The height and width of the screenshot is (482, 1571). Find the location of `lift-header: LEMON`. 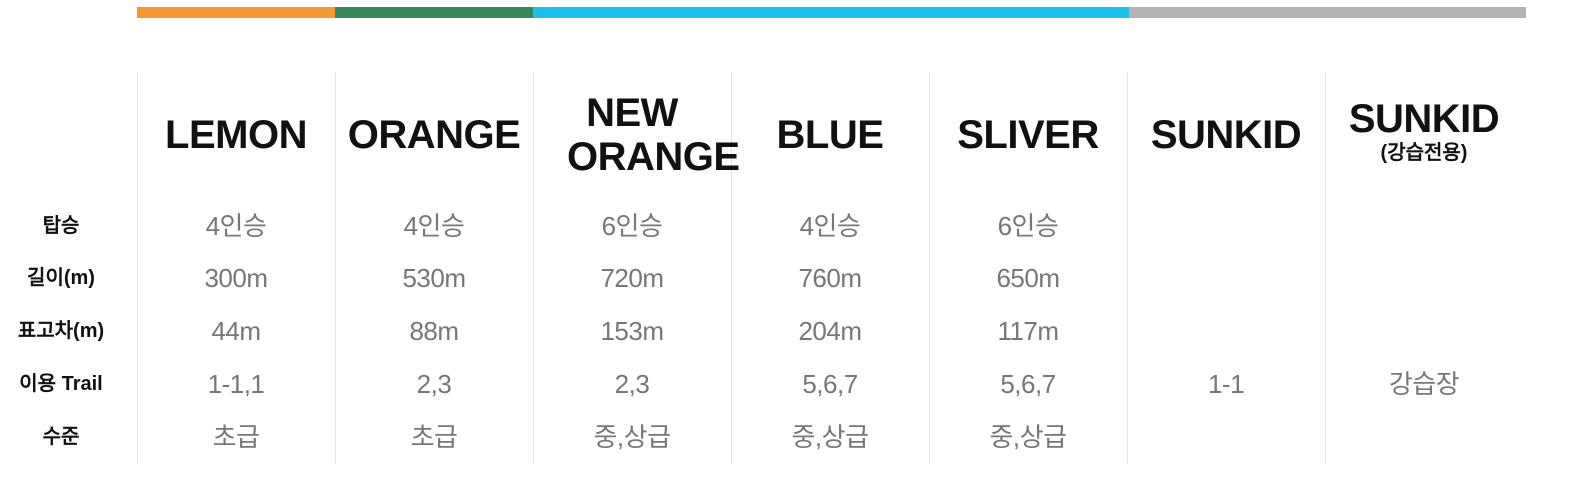

lift-header: LEMON is located at coordinates (236, 134).